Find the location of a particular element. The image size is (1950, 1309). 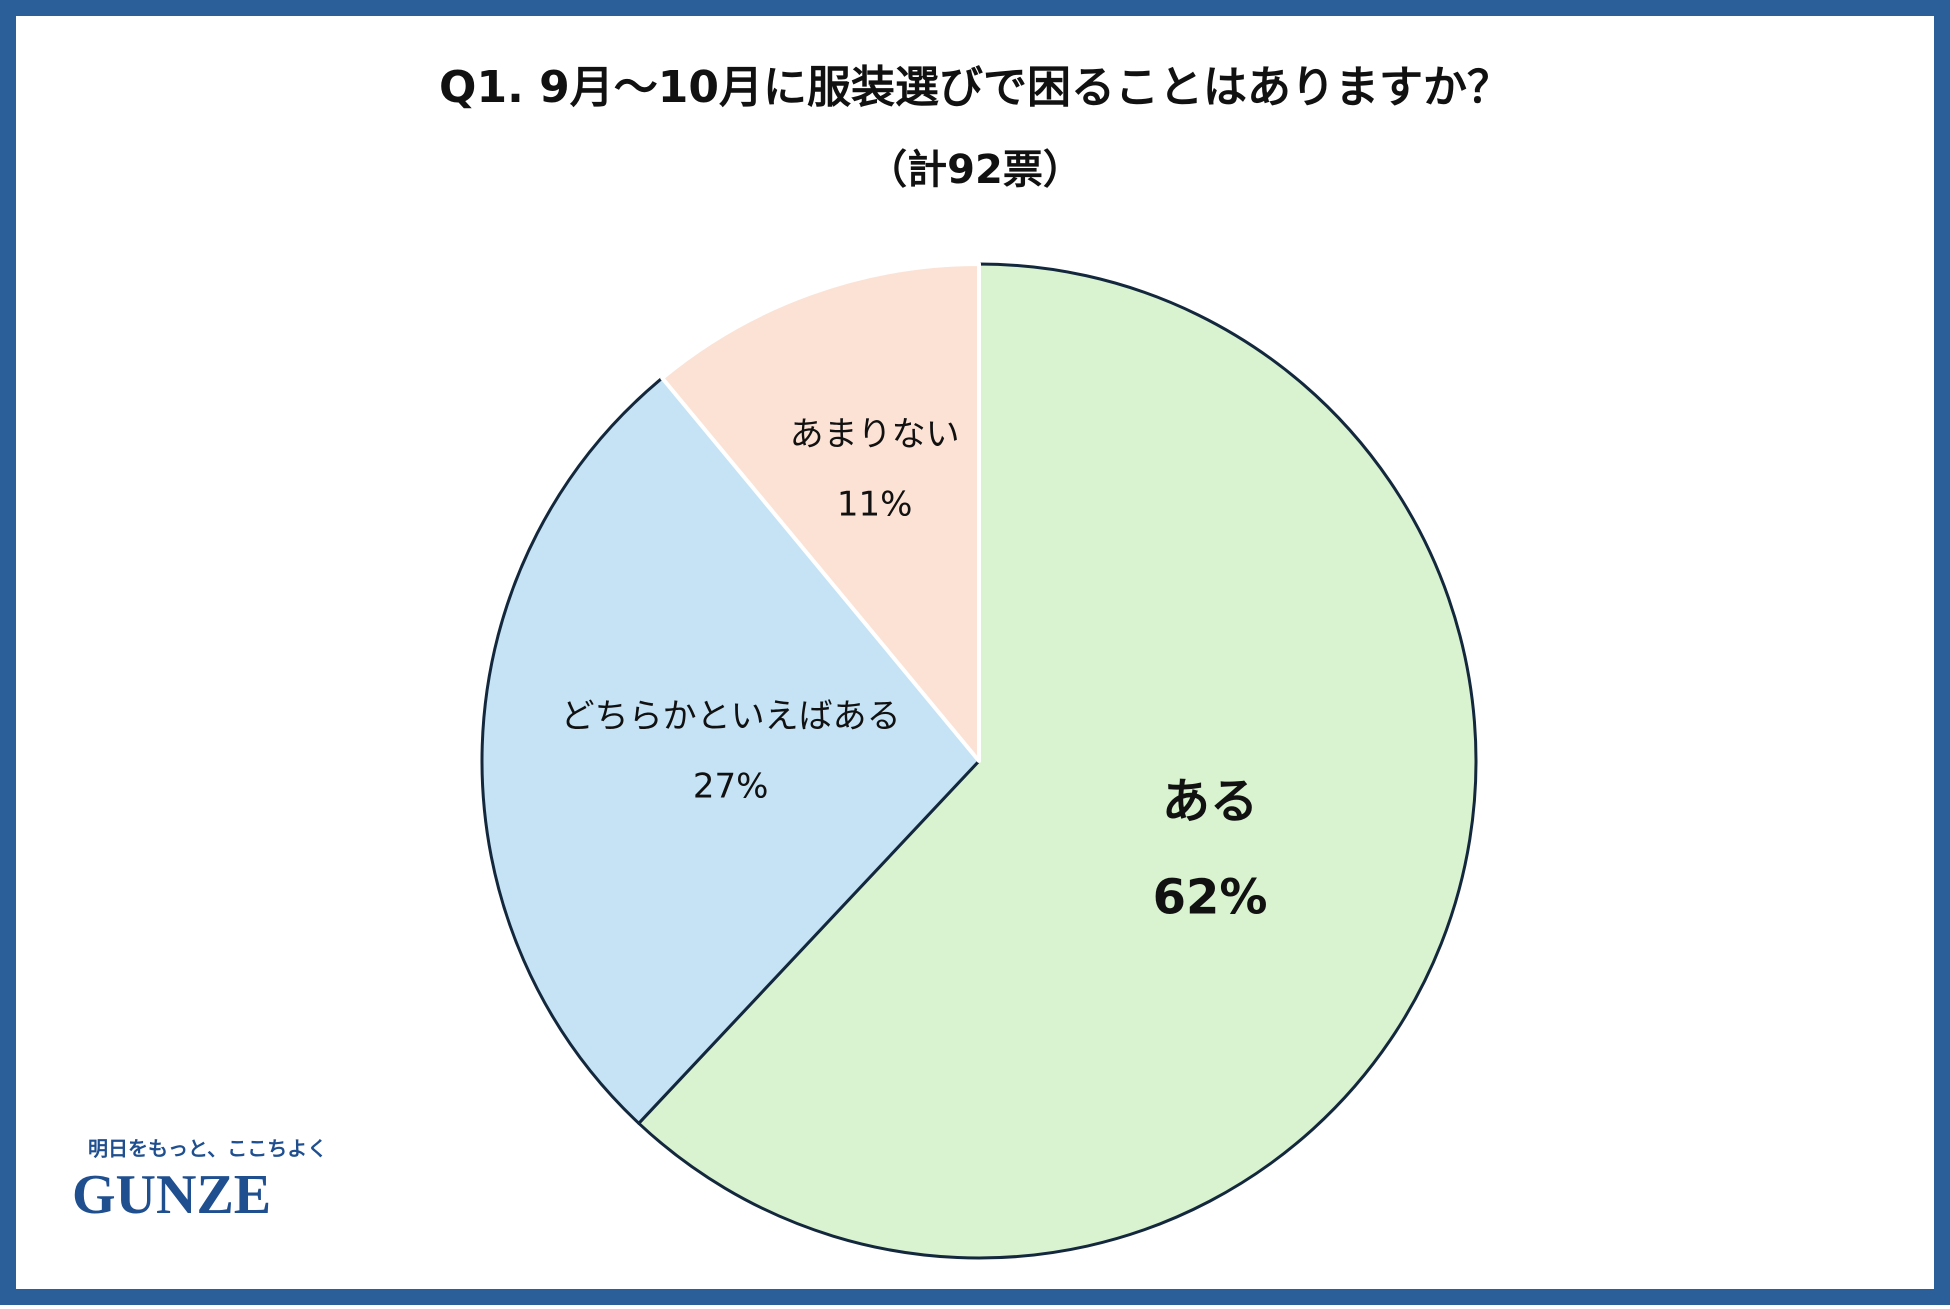

chart-title: Q1. 9月～10月に服装選びで困ることはありますか？ is located at coordinates (975, 87).